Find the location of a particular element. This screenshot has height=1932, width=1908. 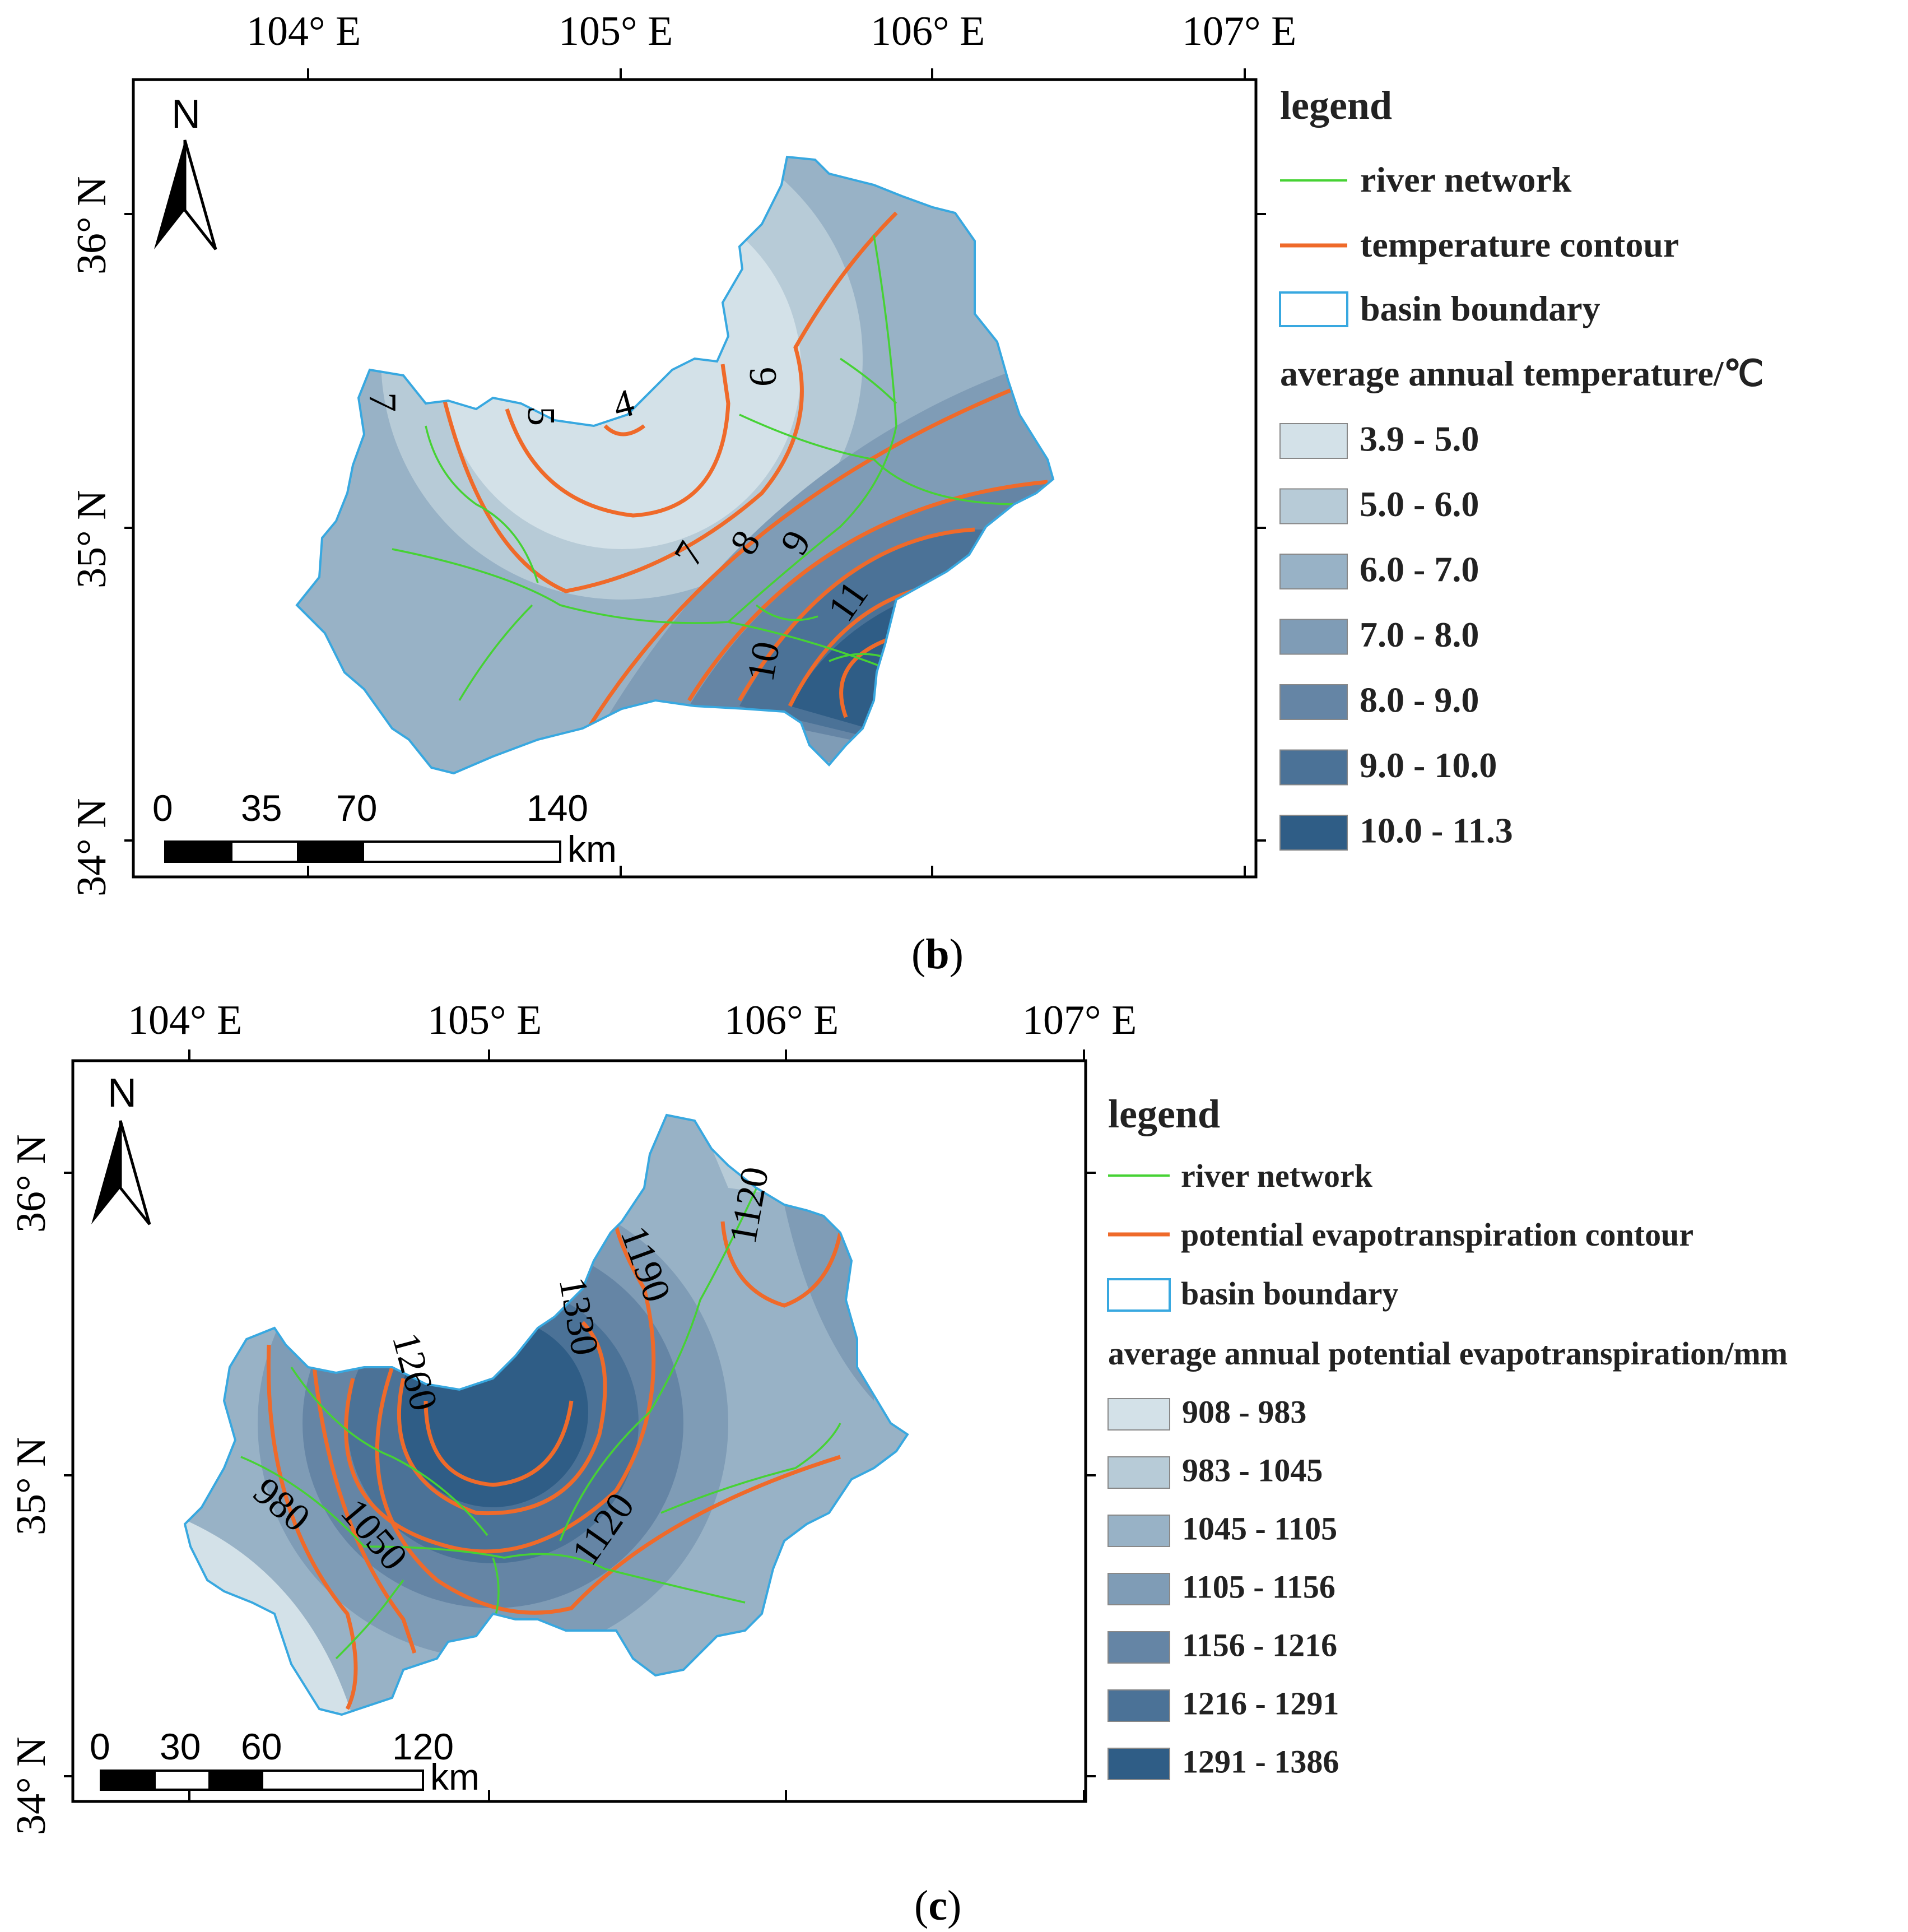

legend-class-label: 908 - 983 is located at coordinates (1244, 1413).